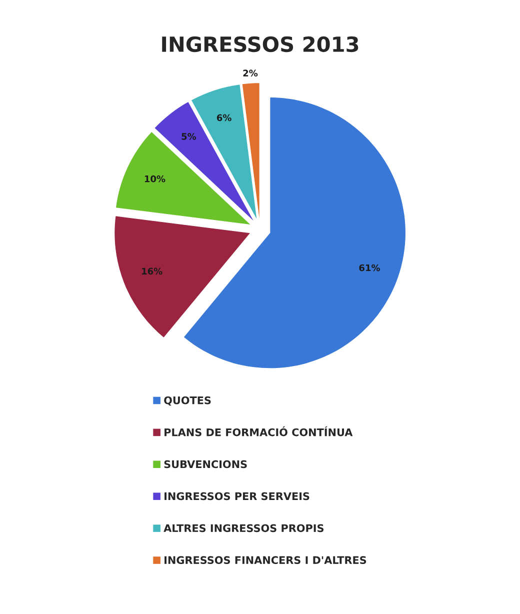  Describe the element at coordinates (250, 73) in the screenshot. I see `data-label: 2%` at that location.